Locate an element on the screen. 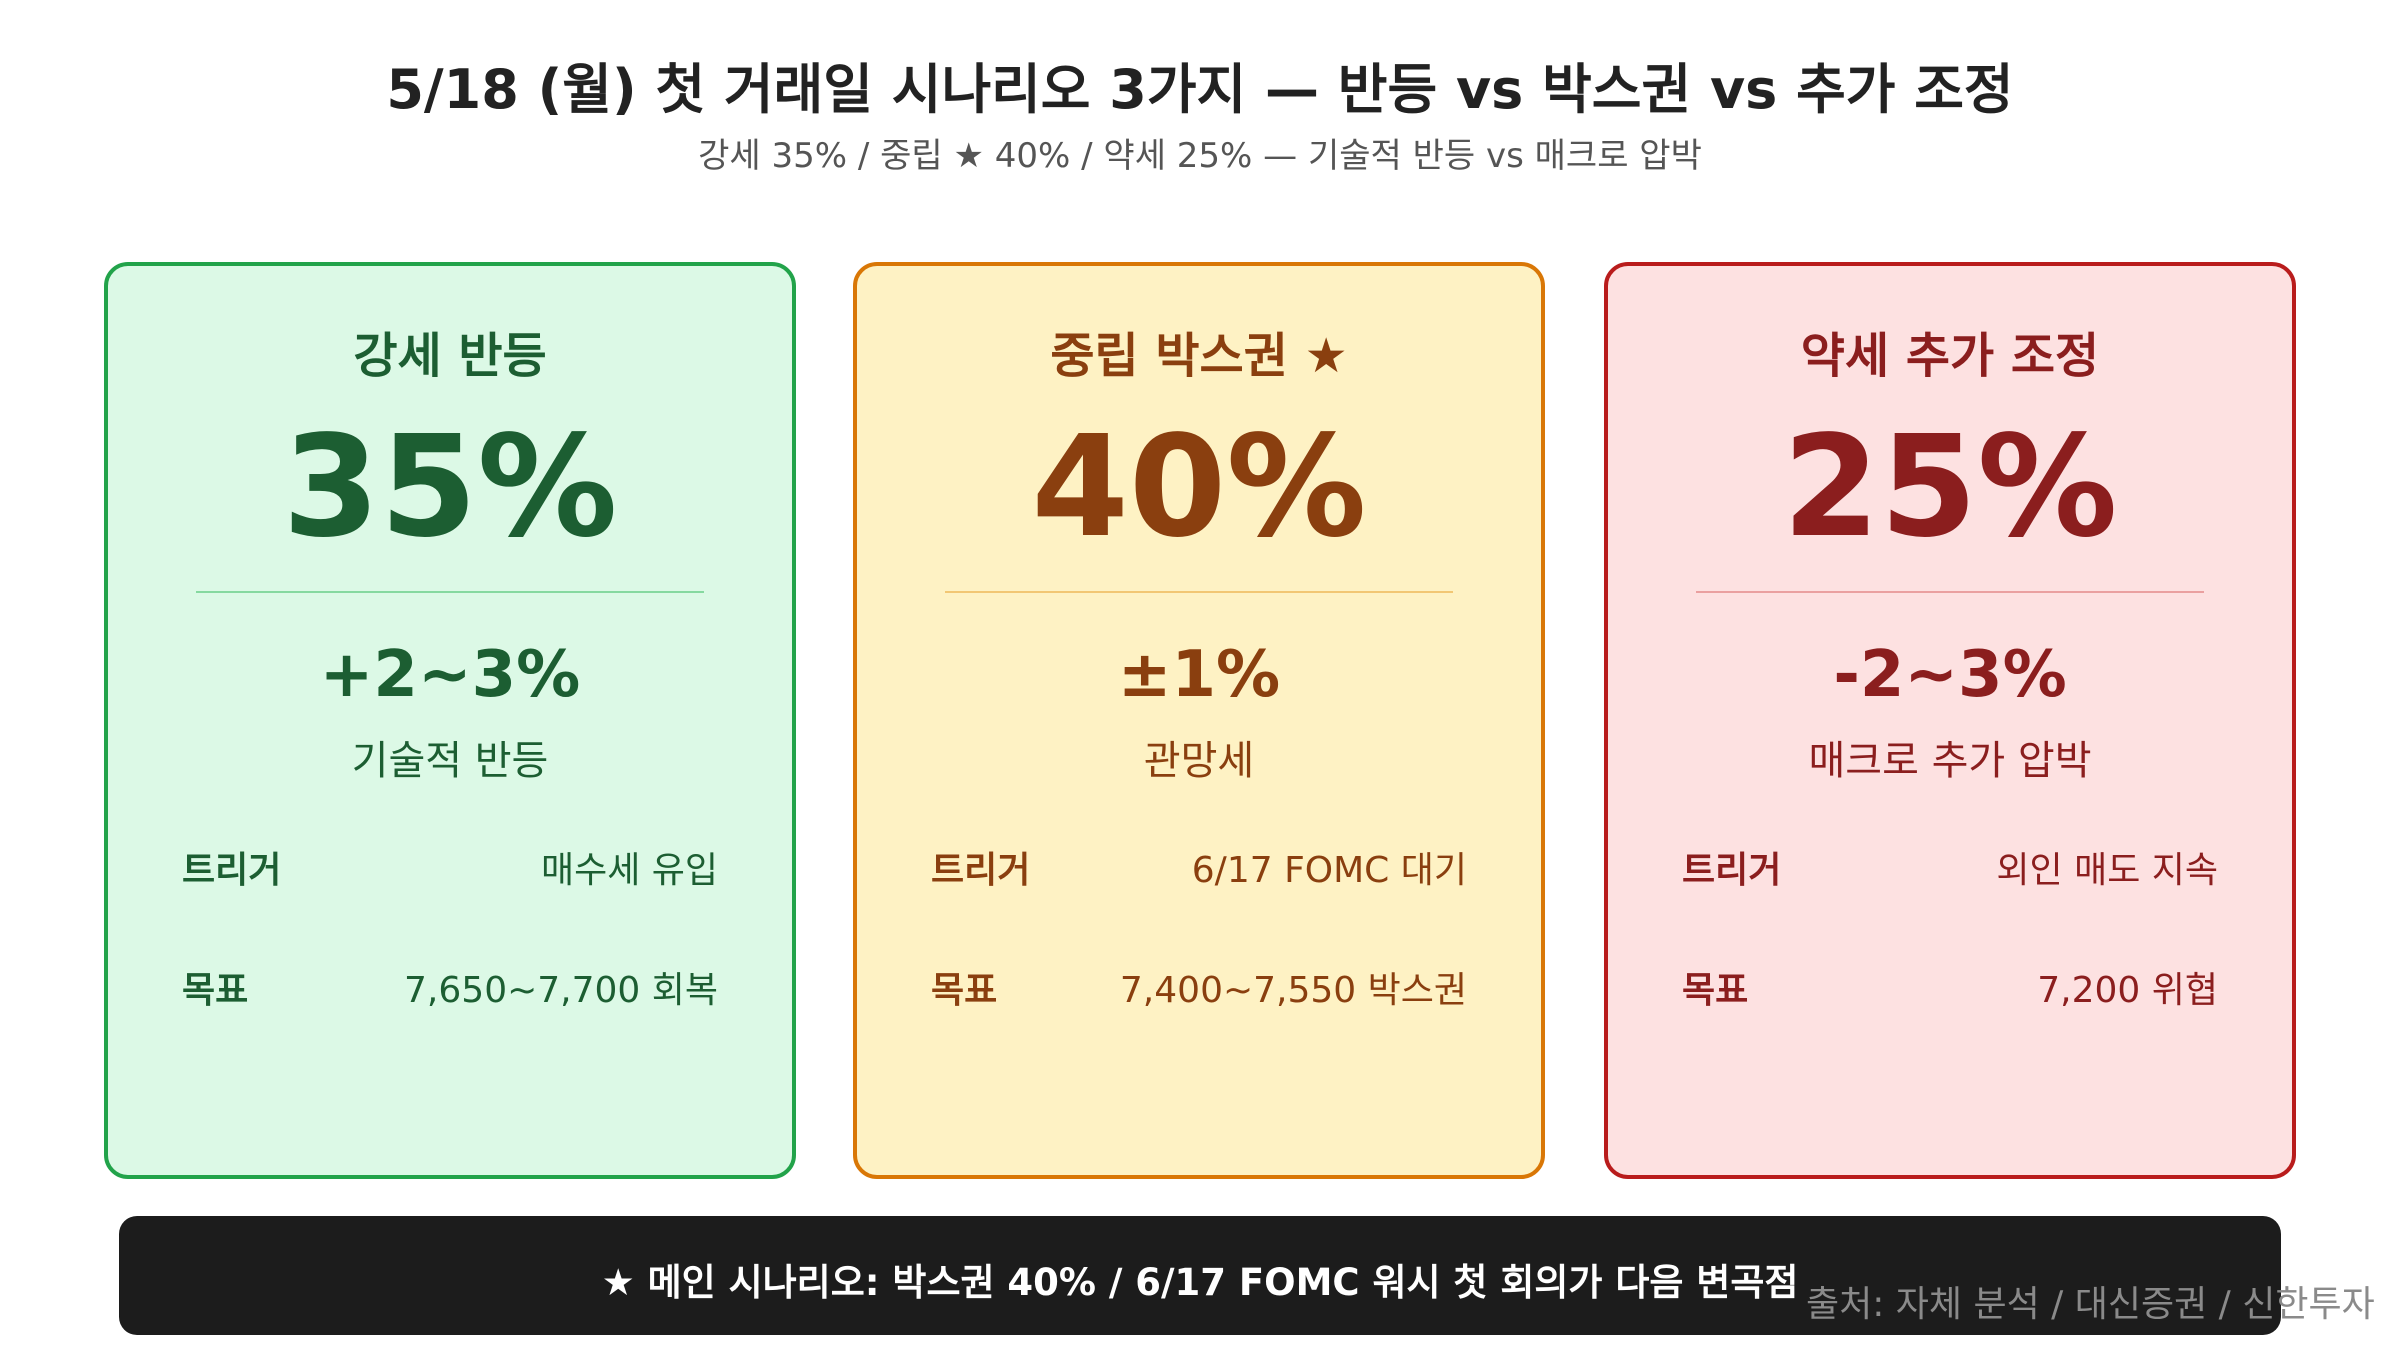 The width and height of the screenshot is (2400, 1350). info-row: 목표 7,650~7,700 회복 is located at coordinates (450, 987).